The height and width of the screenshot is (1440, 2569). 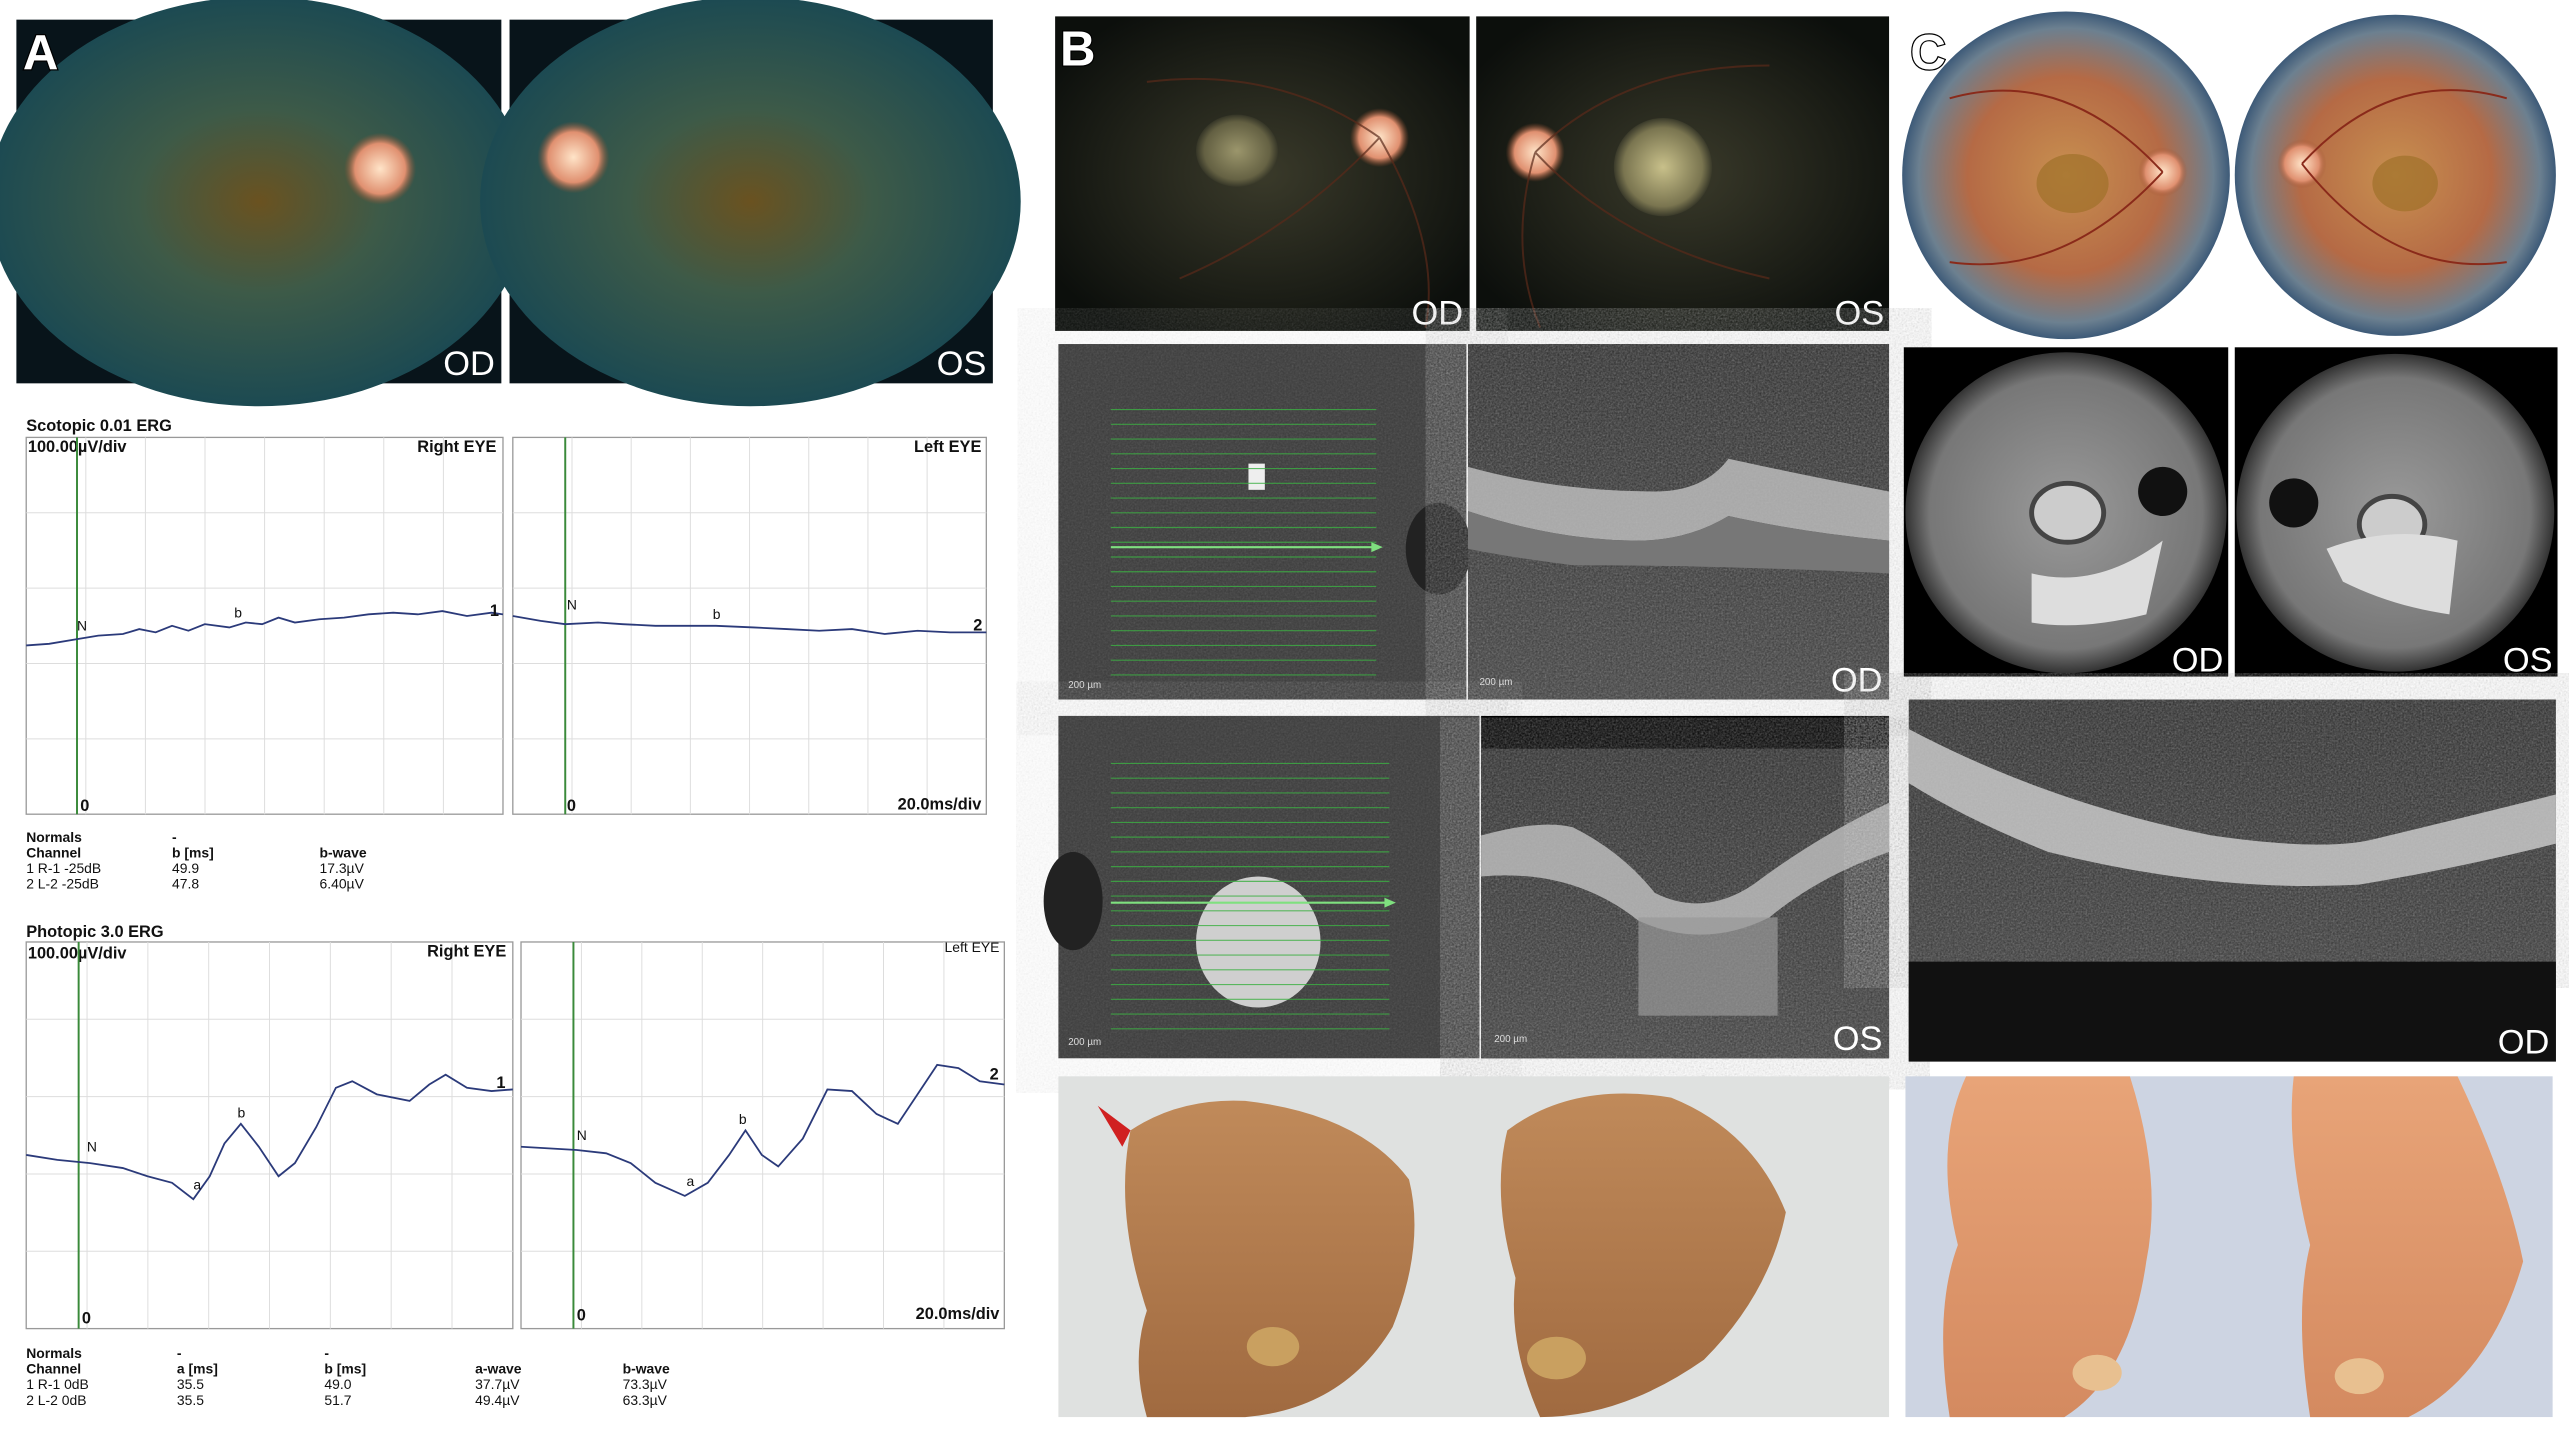 I want to click on table-cell: 6.40µV, so click(x=341, y=884).